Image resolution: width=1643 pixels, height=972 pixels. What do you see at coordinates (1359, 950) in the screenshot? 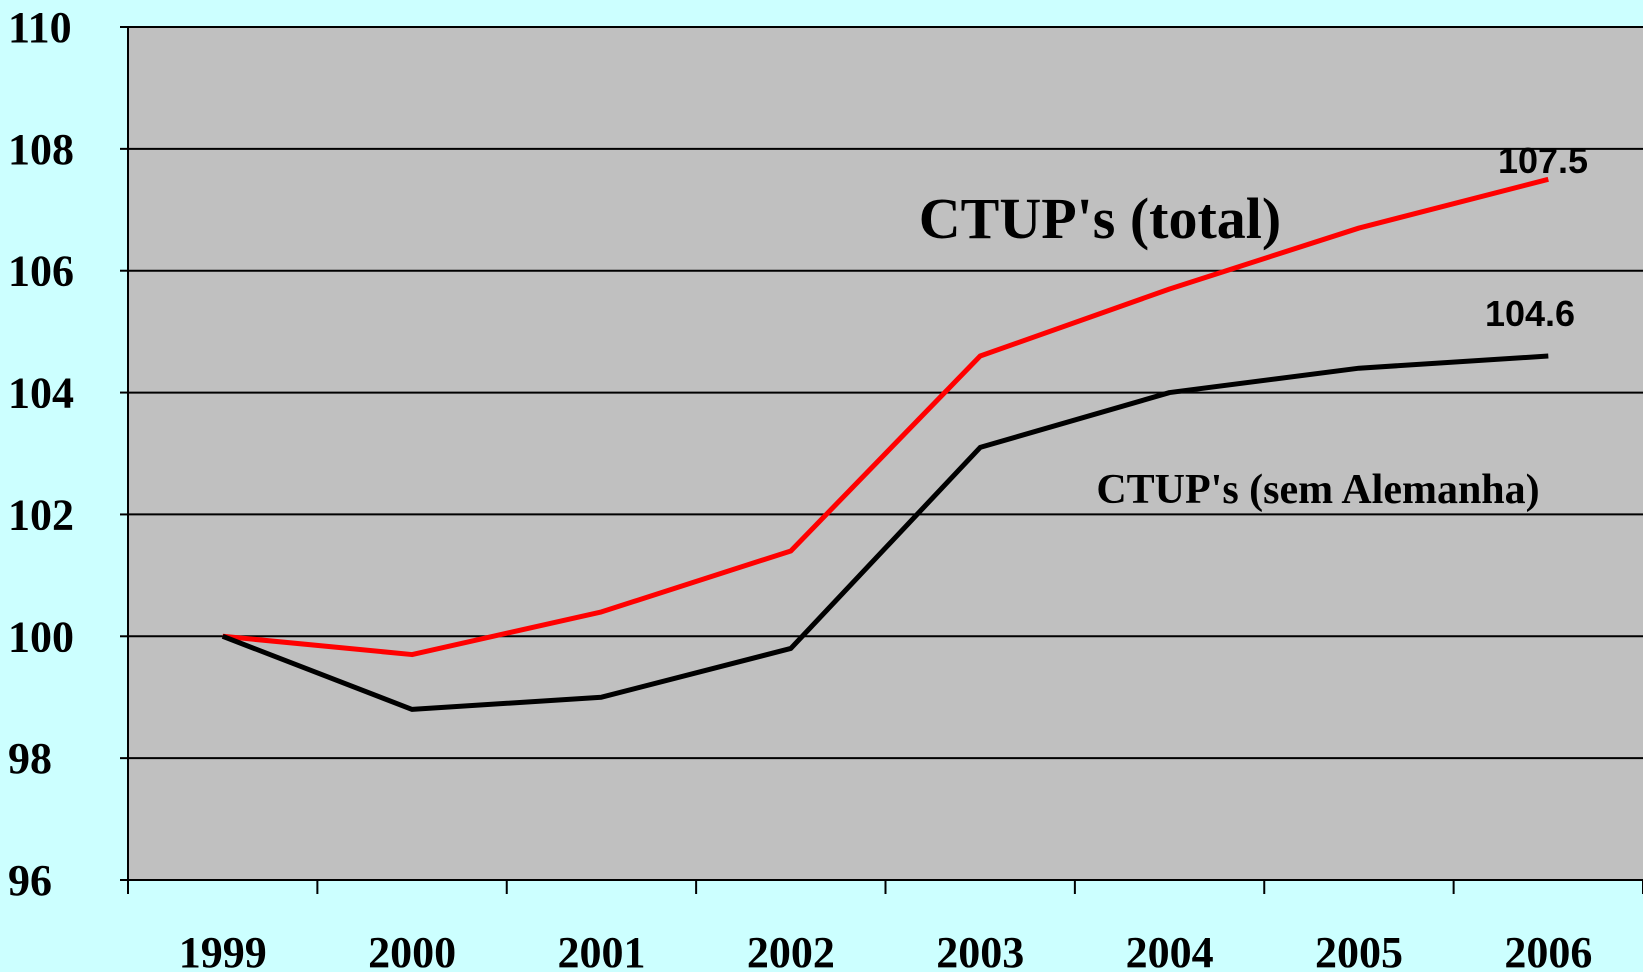
I see `x-tick-label: 2005` at bounding box center [1359, 950].